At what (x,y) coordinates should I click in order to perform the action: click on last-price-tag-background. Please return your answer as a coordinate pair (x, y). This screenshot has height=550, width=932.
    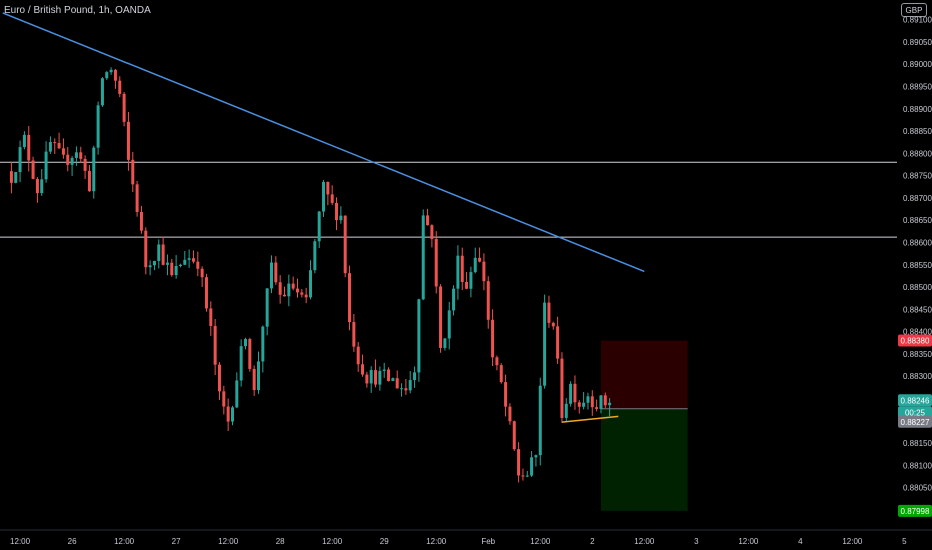
    Looking at the image, I should click on (915, 400).